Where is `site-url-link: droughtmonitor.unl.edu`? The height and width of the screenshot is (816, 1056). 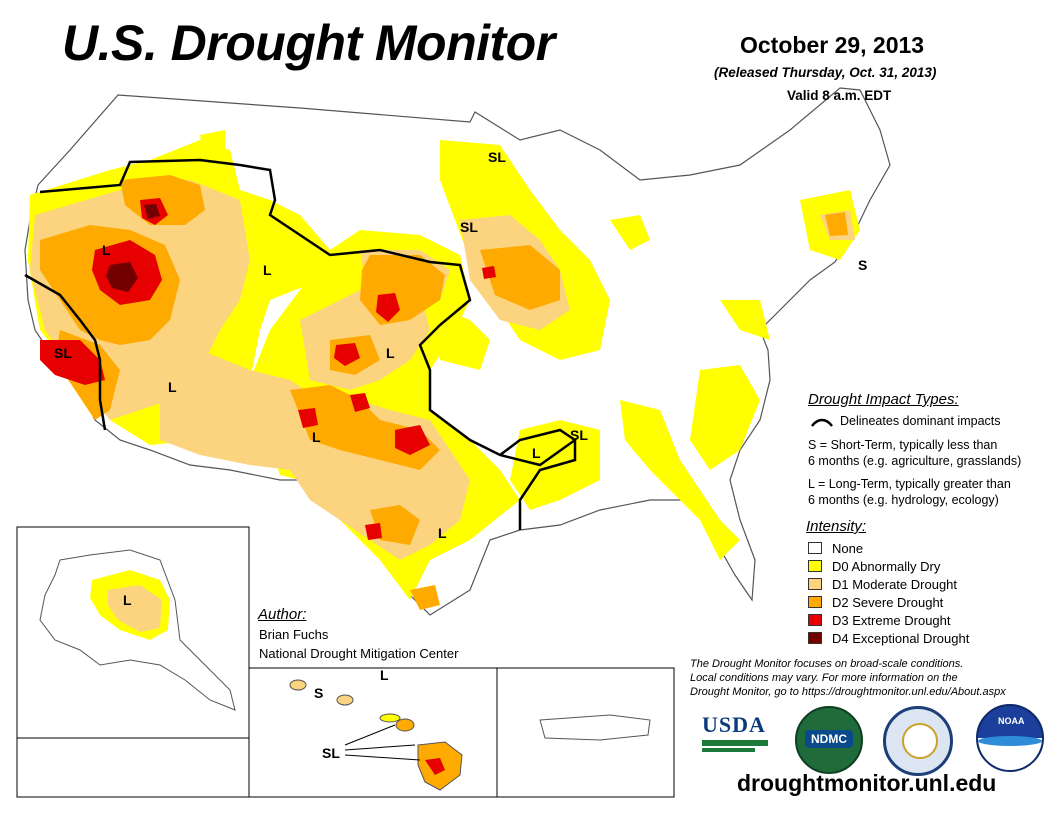
site-url-link: droughtmonitor.unl.edu is located at coordinates (867, 783).